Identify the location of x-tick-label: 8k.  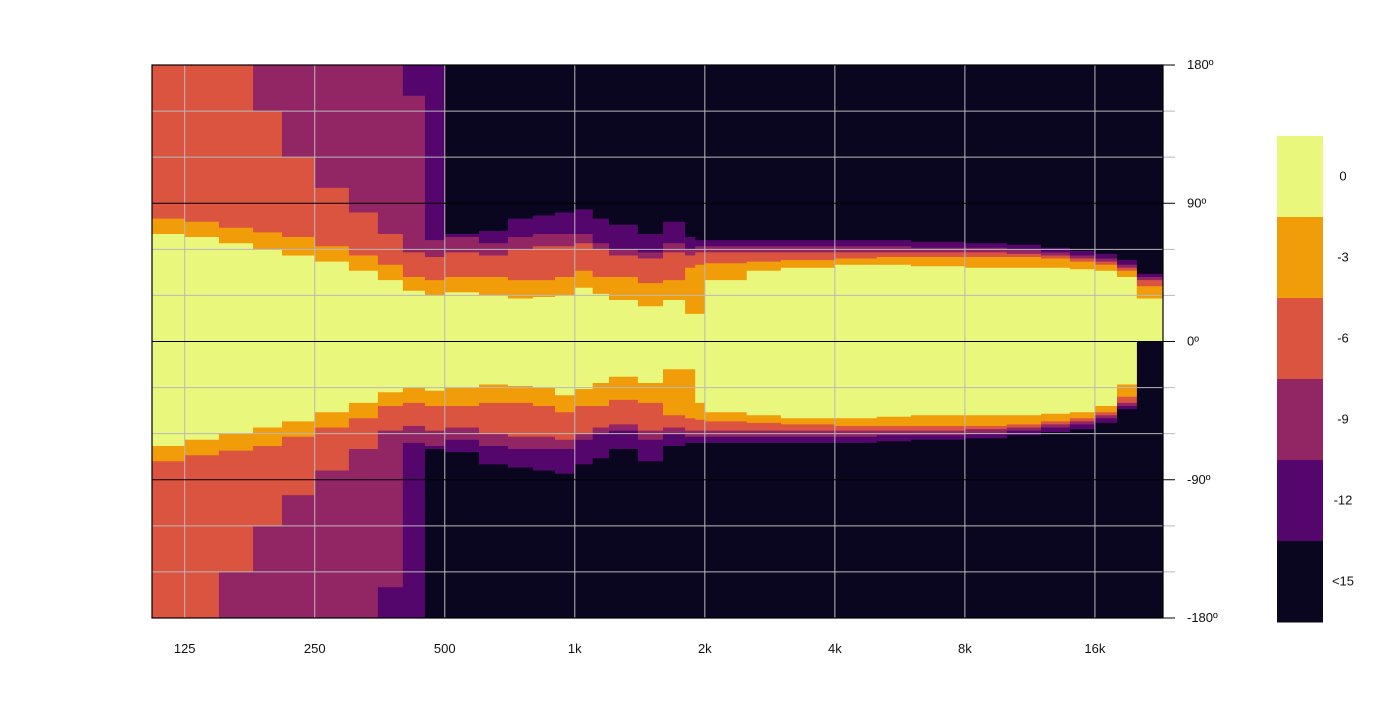
(965, 648).